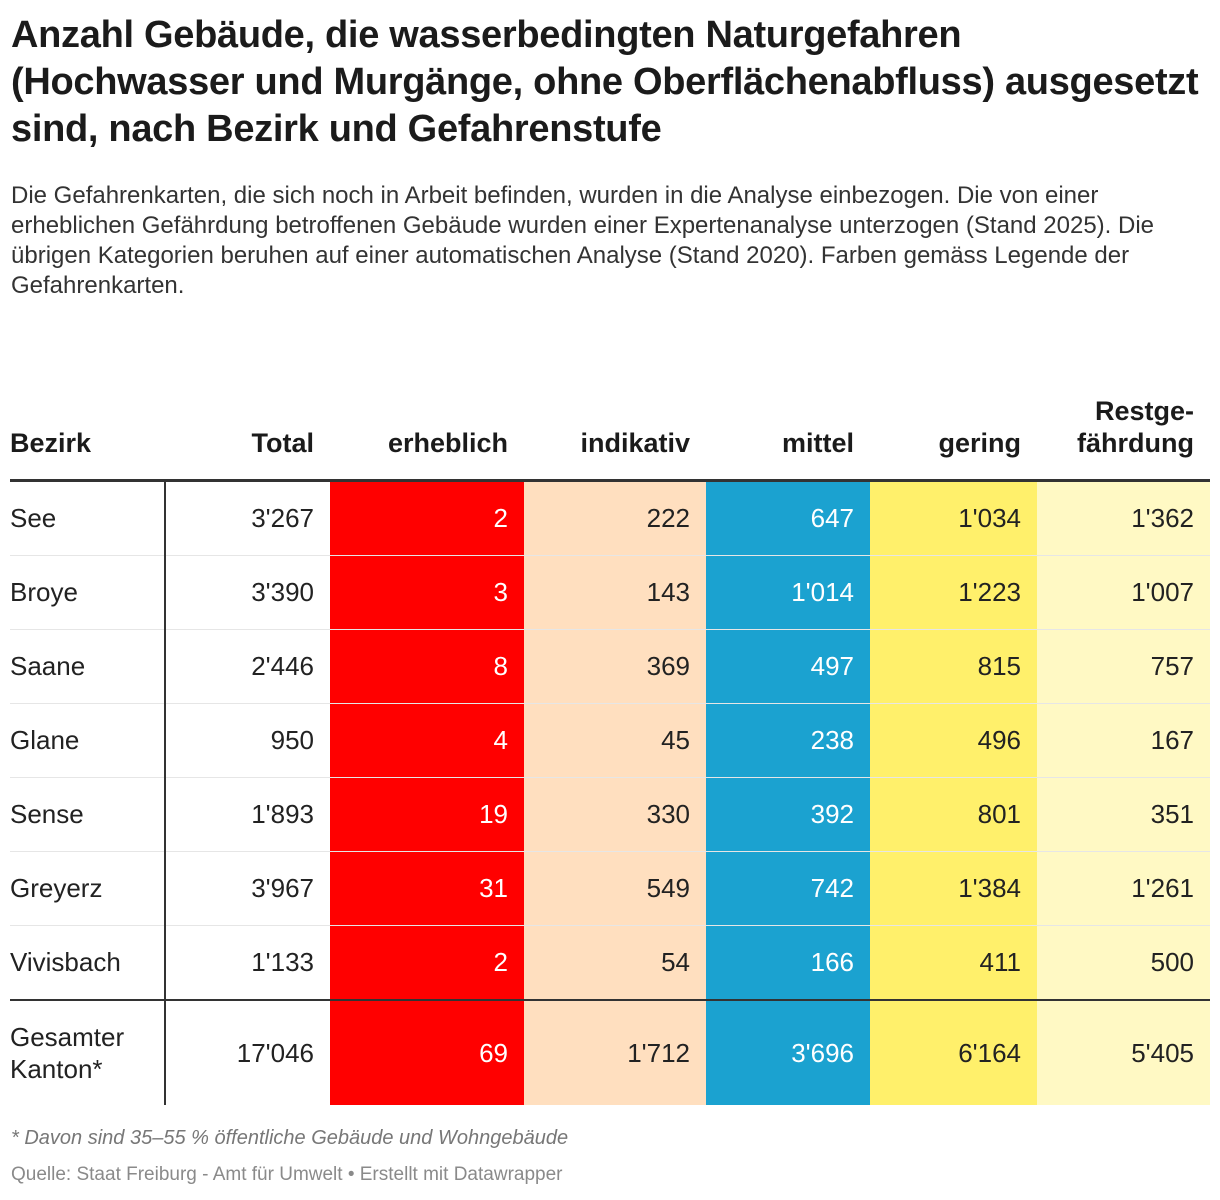  What do you see at coordinates (1123, 888) in the screenshot?
I see `cell-restgefaehrdung: 1'261` at bounding box center [1123, 888].